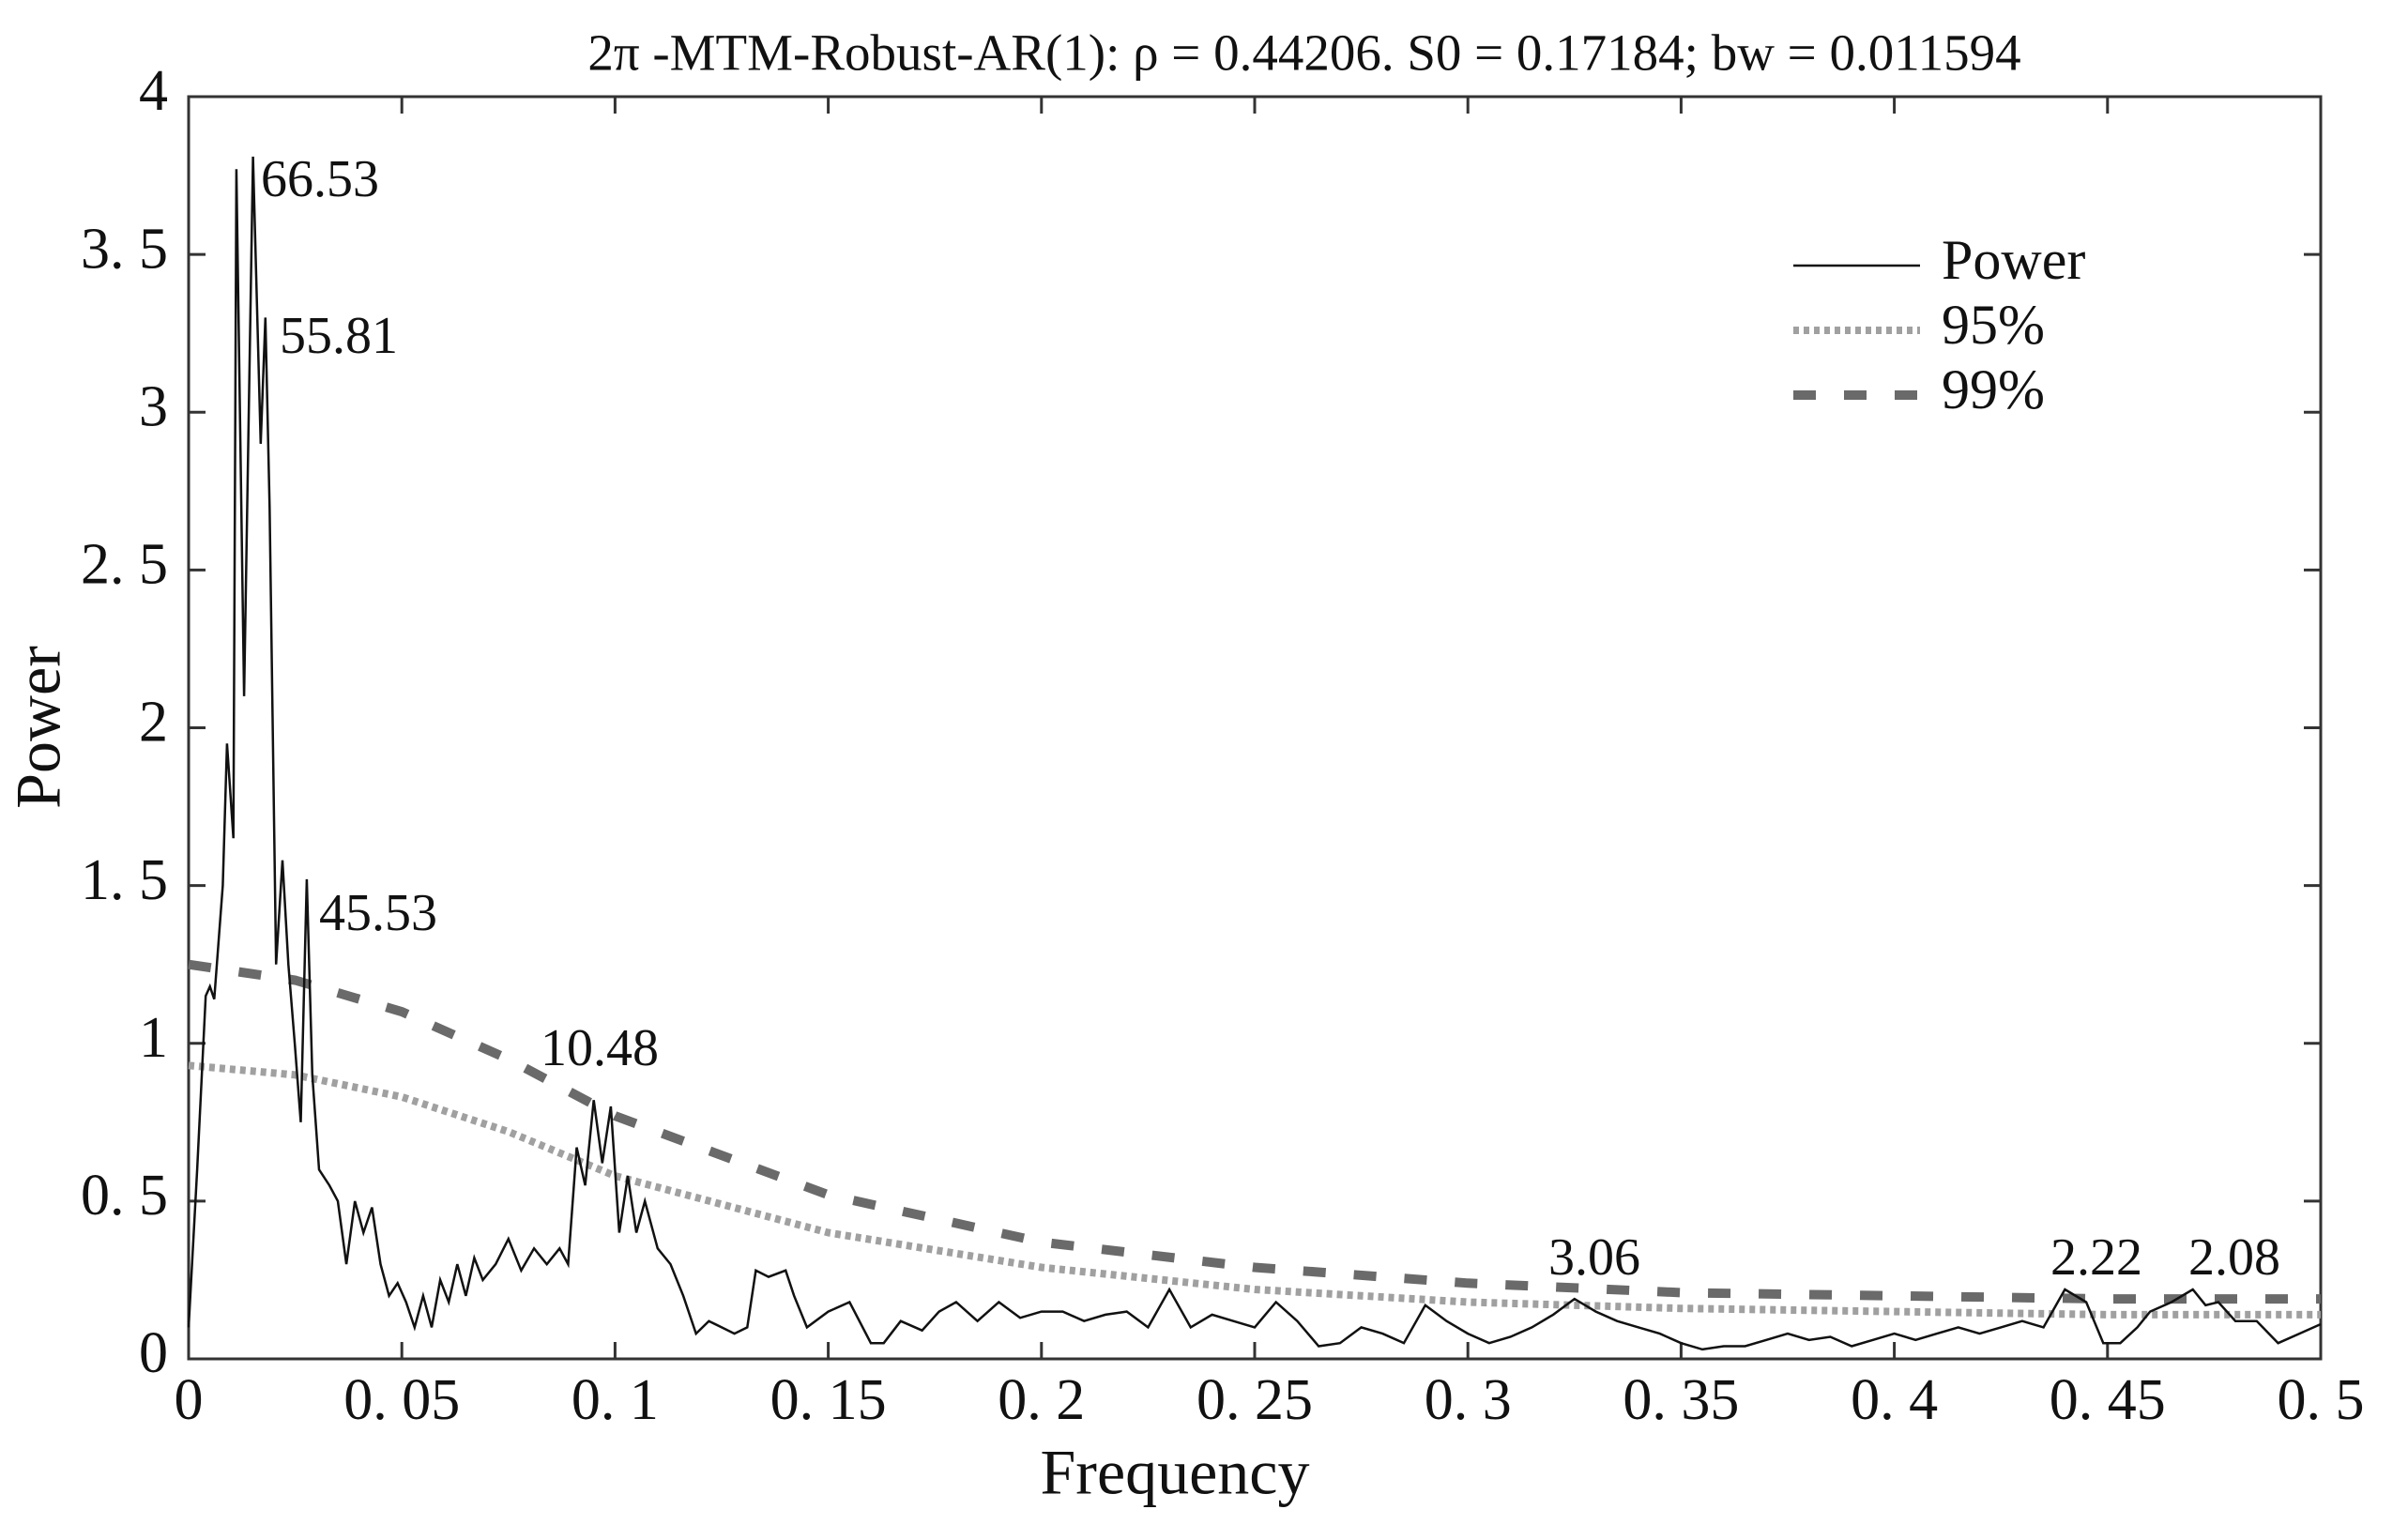 Image resolution: width=2408 pixels, height=1540 pixels. I want to click on x-tick-label: 0. 3, so click(1468, 1400).